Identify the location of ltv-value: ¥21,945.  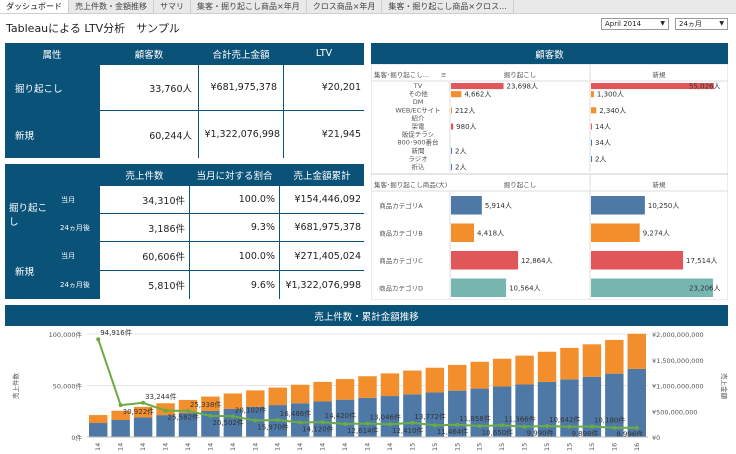
(324, 134).